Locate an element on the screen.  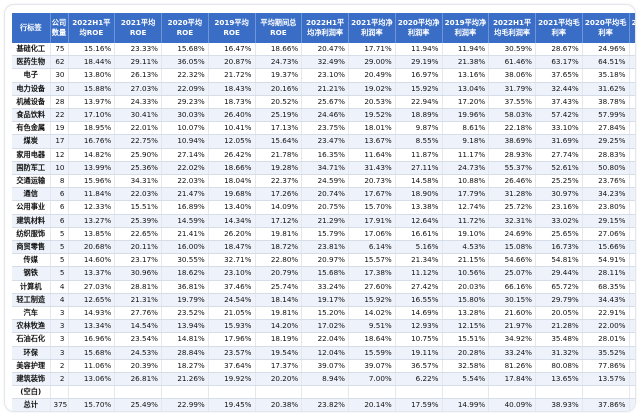
table-cell: 6.22% is located at coordinates (419, 379).